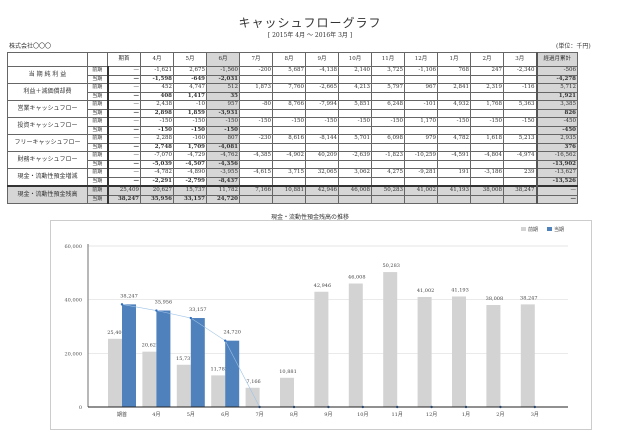 This screenshot has width=620, height=440. What do you see at coordinates (533, 229) in the screenshot?
I see `legend-label-prev: 前期` at bounding box center [533, 229].